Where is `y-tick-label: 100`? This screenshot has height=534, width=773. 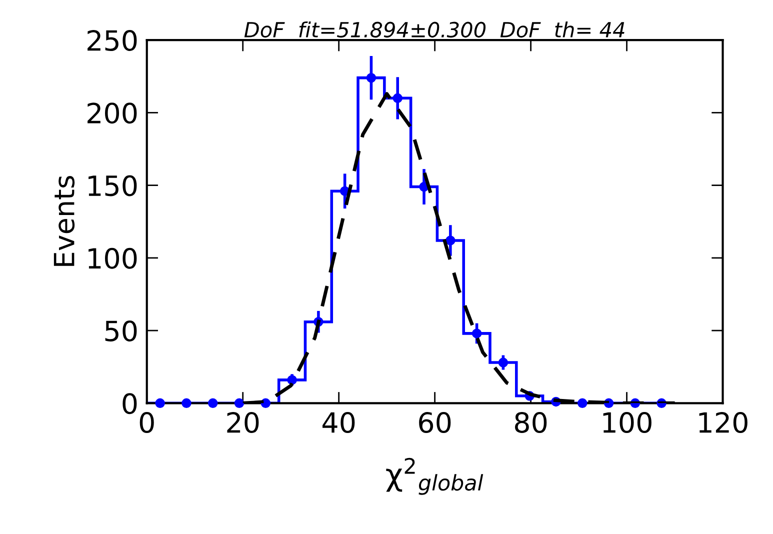
y-tick-label: 100 is located at coordinates (112, 258).